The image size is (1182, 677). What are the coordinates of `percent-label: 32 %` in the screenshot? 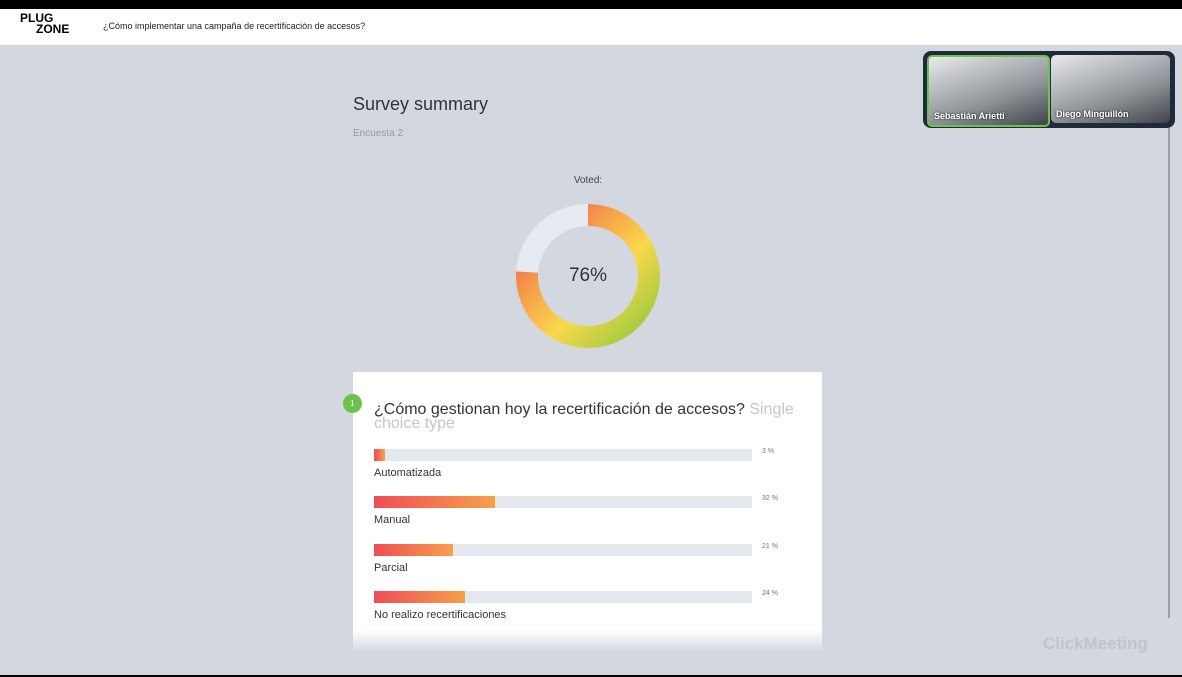 It's located at (770, 499).